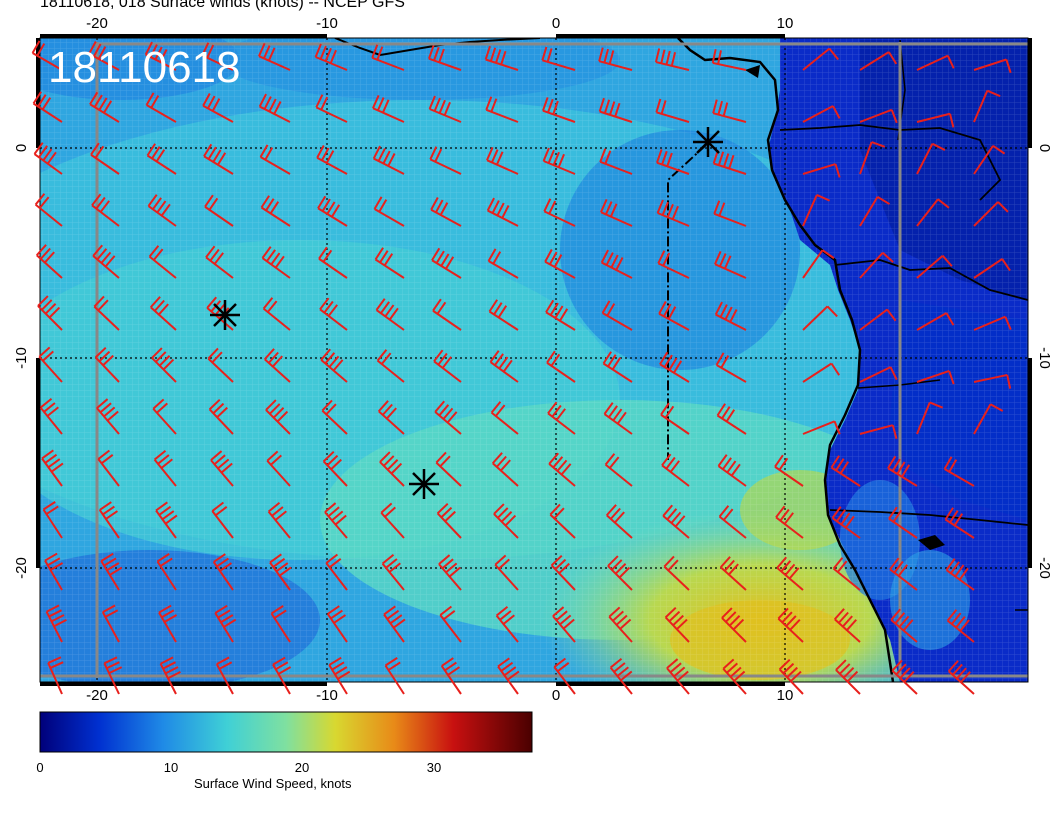 The height and width of the screenshot is (816, 1056). I want to click on timestamp-stamp: 18110618, so click(144, 67).